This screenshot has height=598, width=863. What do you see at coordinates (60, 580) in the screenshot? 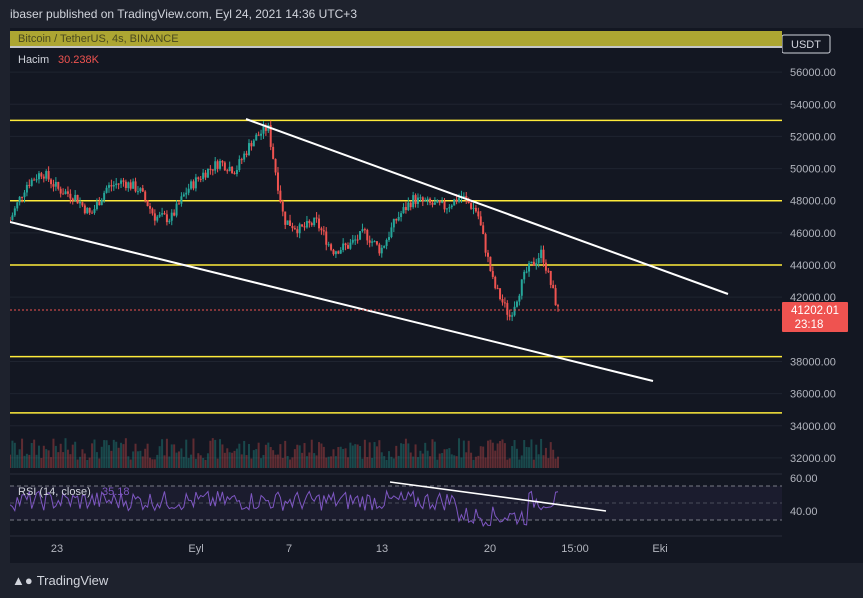
I see `tradingview-logo: ▲● TradingView` at bounding box center [60, 580].